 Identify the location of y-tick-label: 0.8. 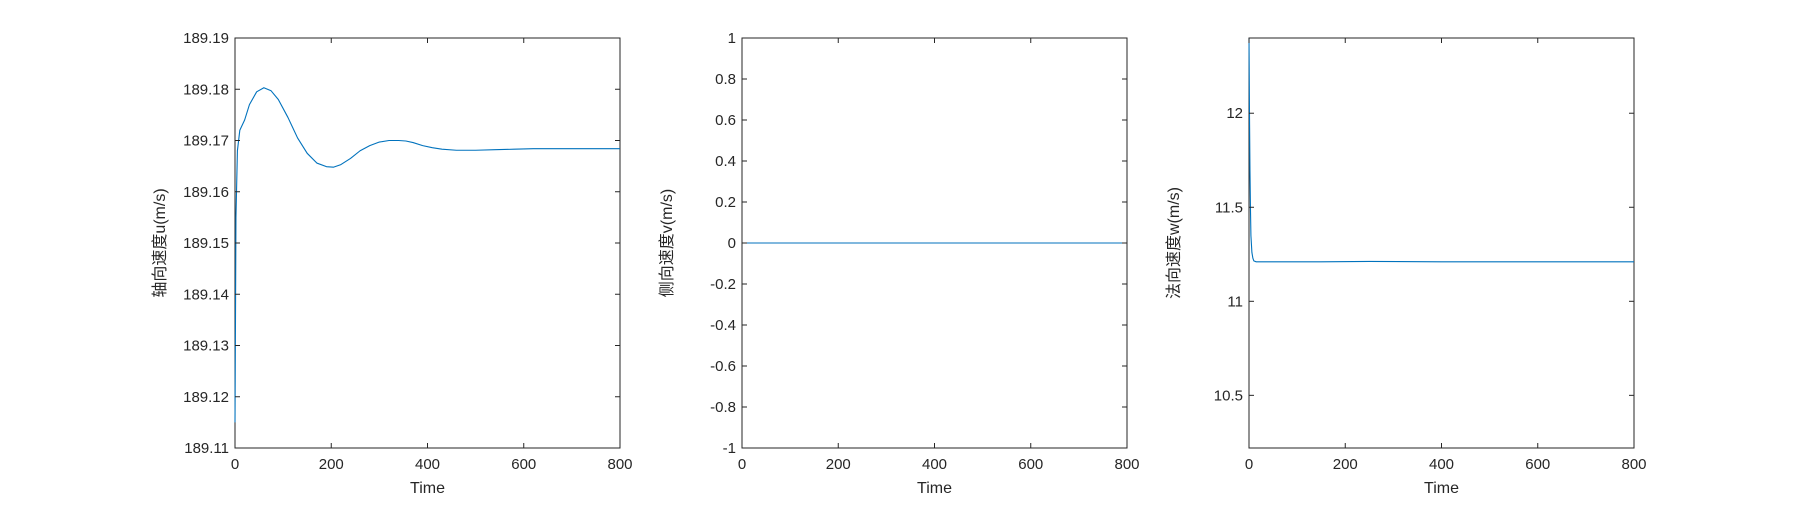
(725, 79).